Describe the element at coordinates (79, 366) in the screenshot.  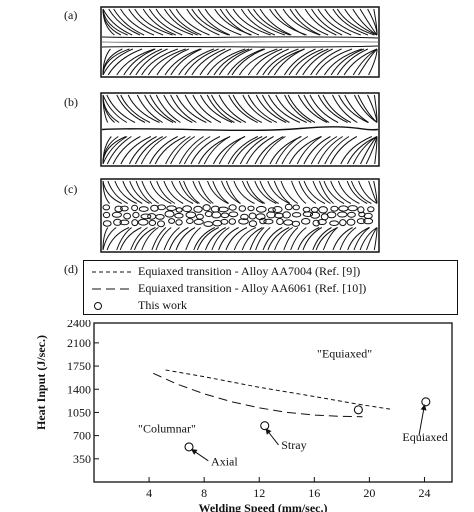
I see `y-tick-label-4: 1750` at that location.